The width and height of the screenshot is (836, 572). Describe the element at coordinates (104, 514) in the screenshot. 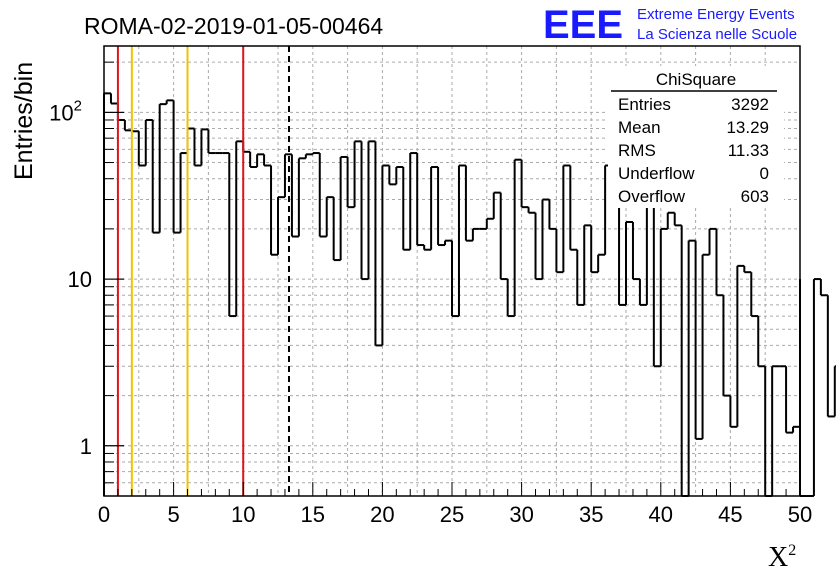

I see `x-tick-label: 0` at that location.